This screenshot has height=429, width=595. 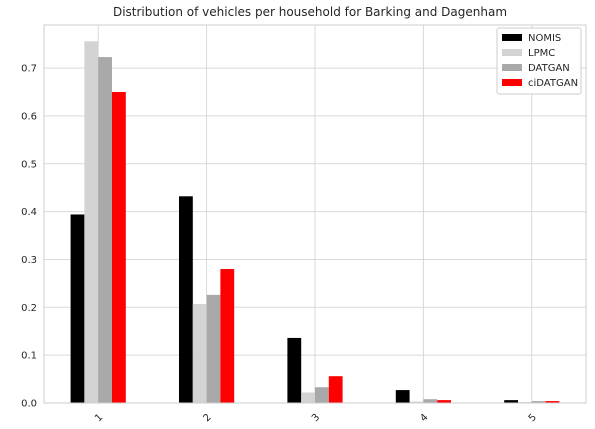 I want to click on y-tick-label: 0.6, so click(x=29, y=116).